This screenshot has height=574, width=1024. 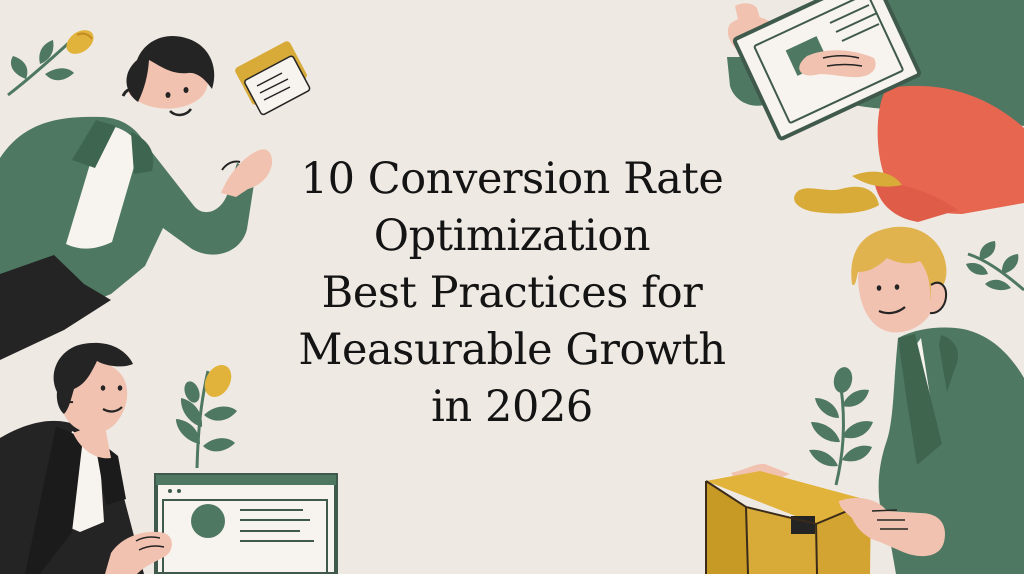 What do you see at coordinates (512, 350) in the screenshot?
I see `headline-line-4: Measurable Growth` at bounding box center [512, 350].